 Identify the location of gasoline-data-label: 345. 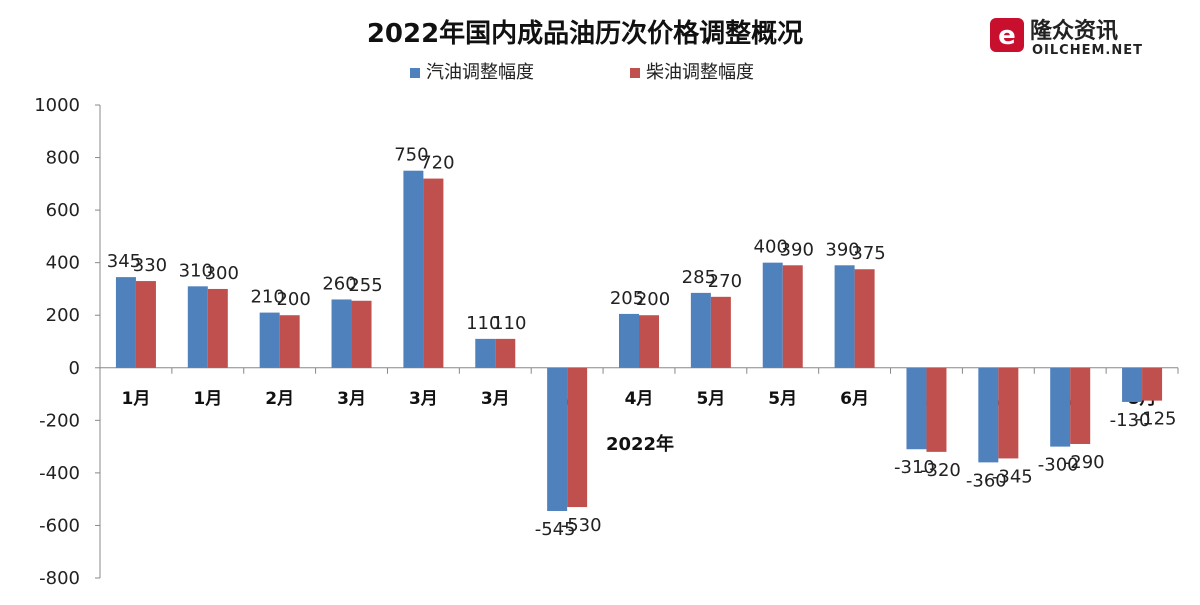
(124, 261).